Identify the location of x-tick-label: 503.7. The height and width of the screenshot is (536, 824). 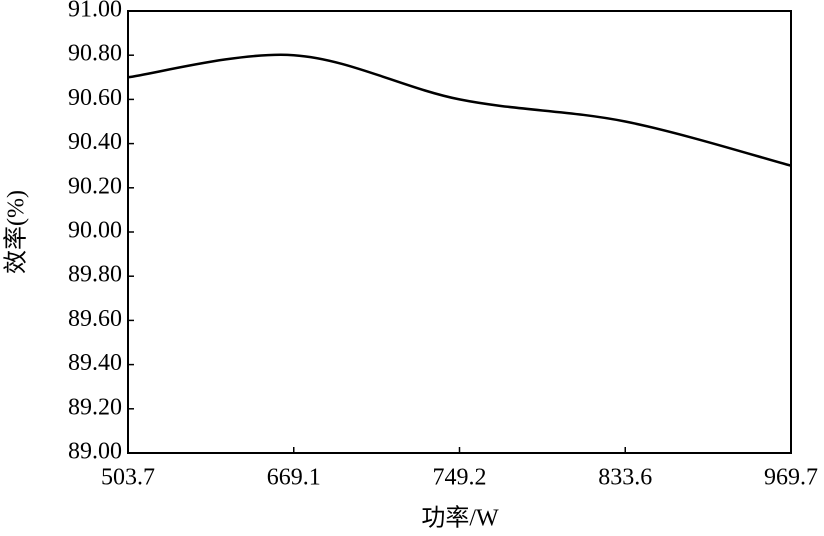
(128, 478).